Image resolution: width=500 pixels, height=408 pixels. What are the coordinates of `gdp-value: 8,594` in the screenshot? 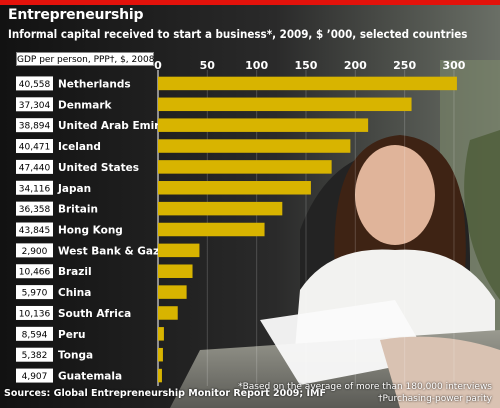 It's located at (35, 335).